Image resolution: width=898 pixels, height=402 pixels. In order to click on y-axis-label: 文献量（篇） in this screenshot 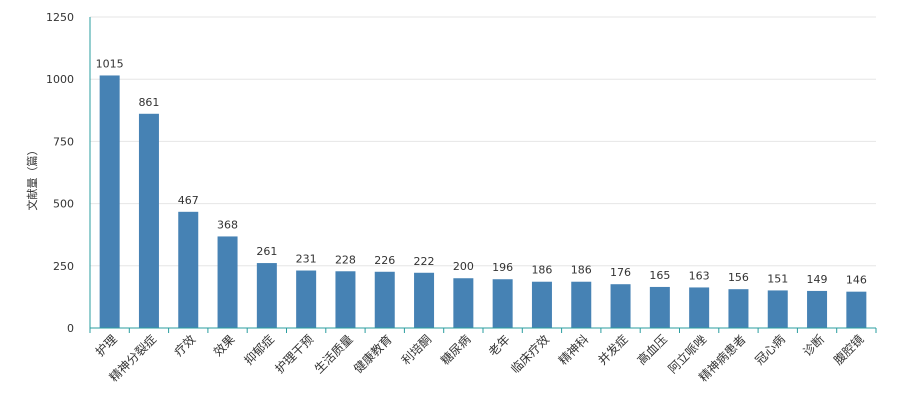, I will do `click(32, 178)`.